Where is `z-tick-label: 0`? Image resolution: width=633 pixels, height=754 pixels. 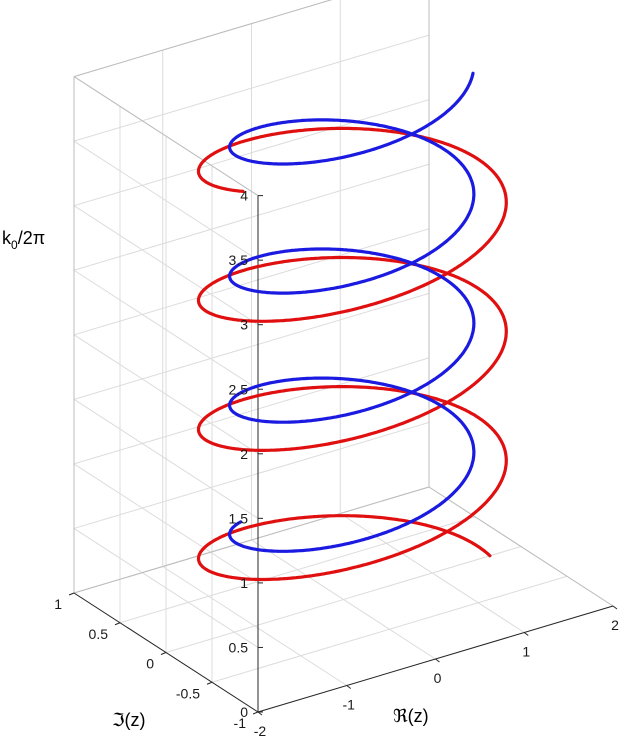
z-tick-label: 0 is located at coordinates (244, 712).